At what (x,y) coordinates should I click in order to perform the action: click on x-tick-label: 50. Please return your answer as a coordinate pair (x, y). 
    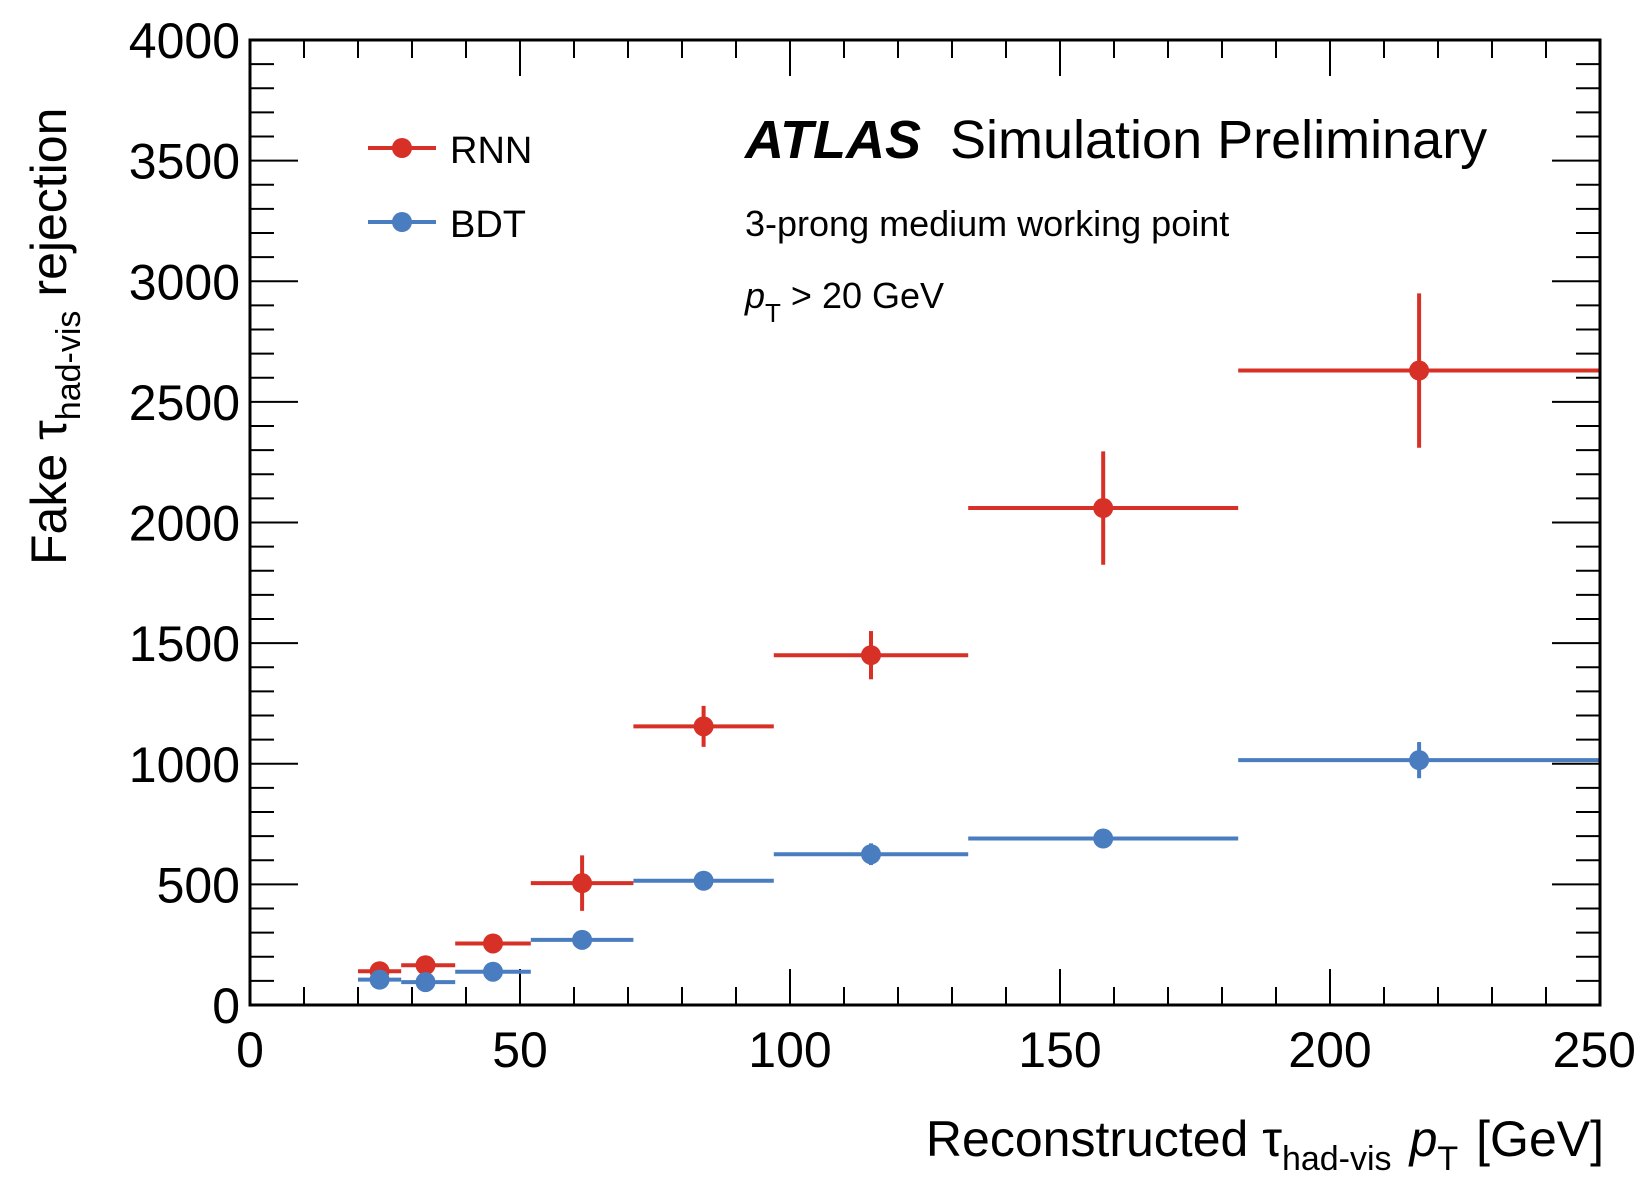
    Looking at the image, I should click on (520, 1050).